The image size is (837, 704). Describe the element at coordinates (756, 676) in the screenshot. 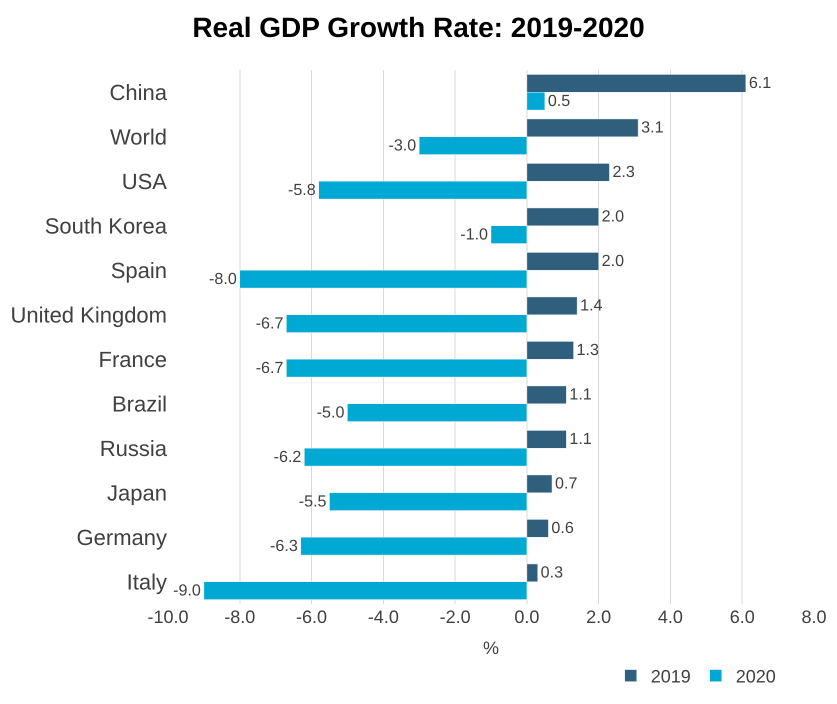

I see `legend-label: 2020` at that location.